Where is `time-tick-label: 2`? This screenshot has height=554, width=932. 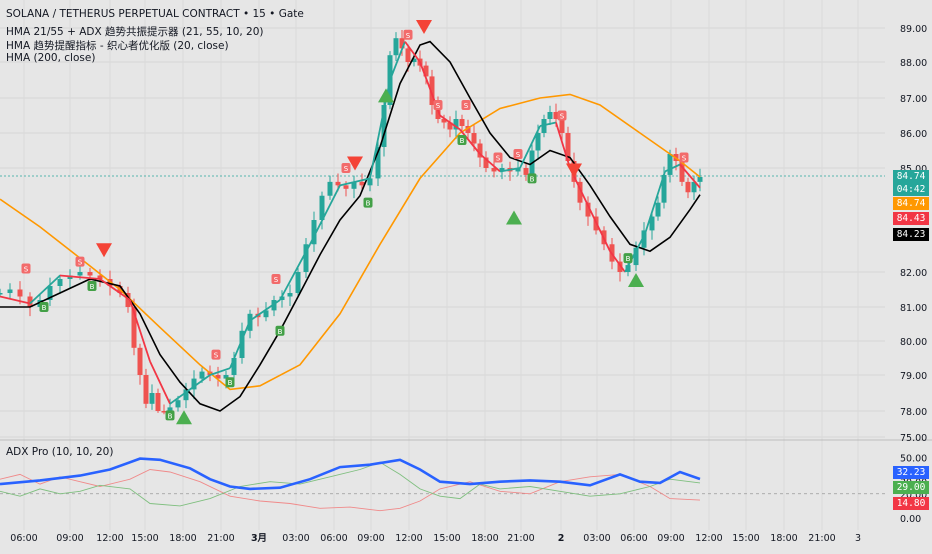
time-tick-label: 2 is located at coordinates (561, 538).